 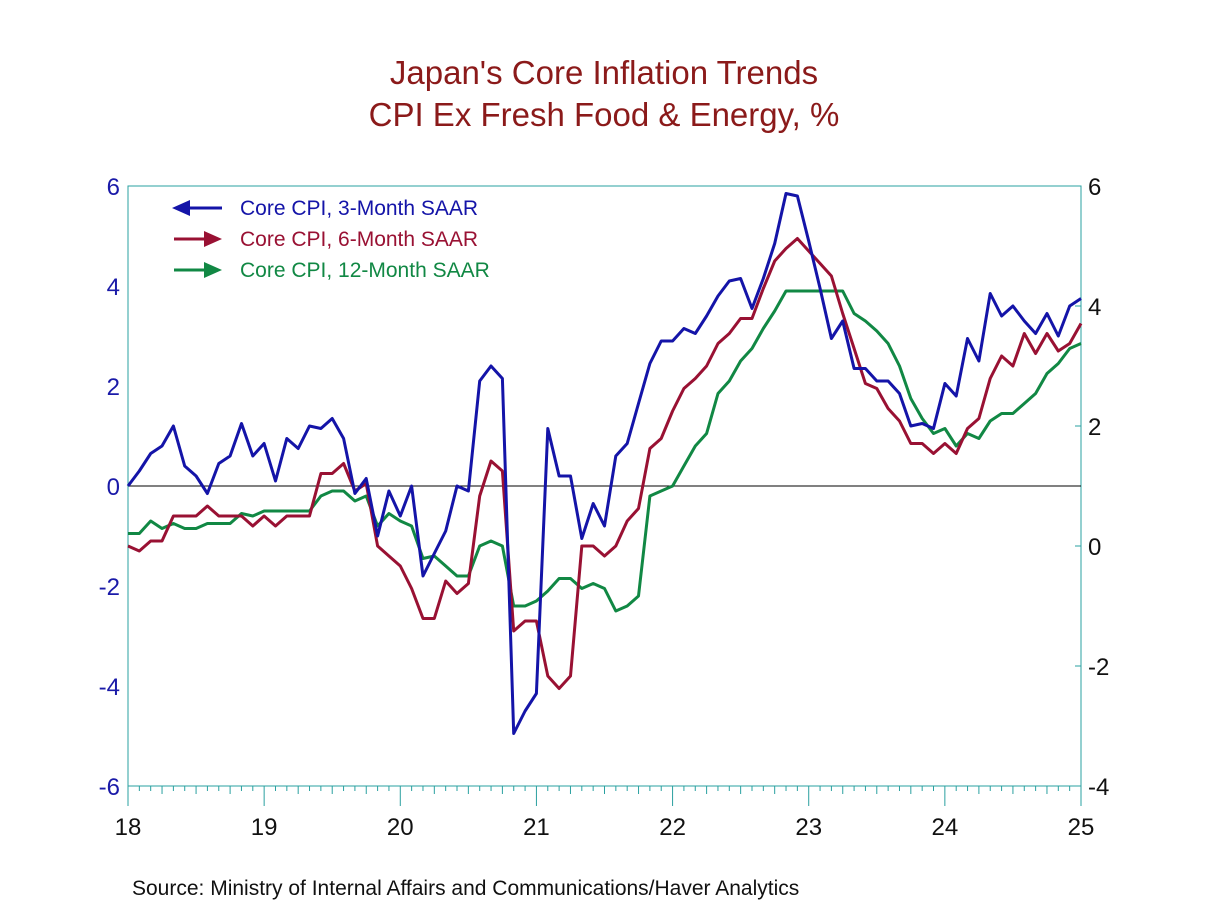 I want to click on right-tick-label: -2, so click(x=1098, y=667).